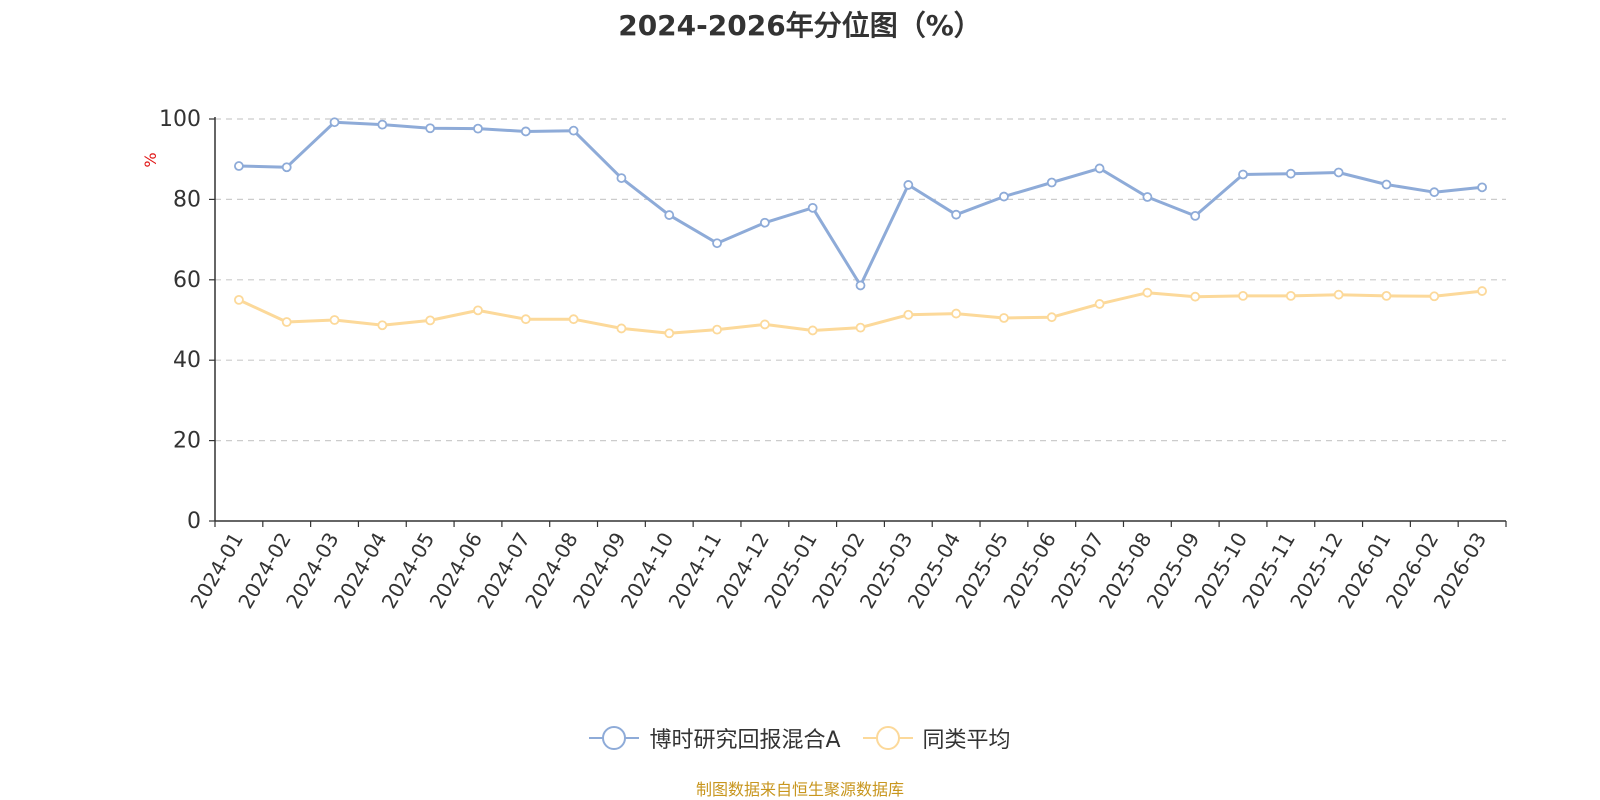 The image size is (1600, 800). I want to click on legend: 博时研究回报混合A 同类平均, so click(800, 738).